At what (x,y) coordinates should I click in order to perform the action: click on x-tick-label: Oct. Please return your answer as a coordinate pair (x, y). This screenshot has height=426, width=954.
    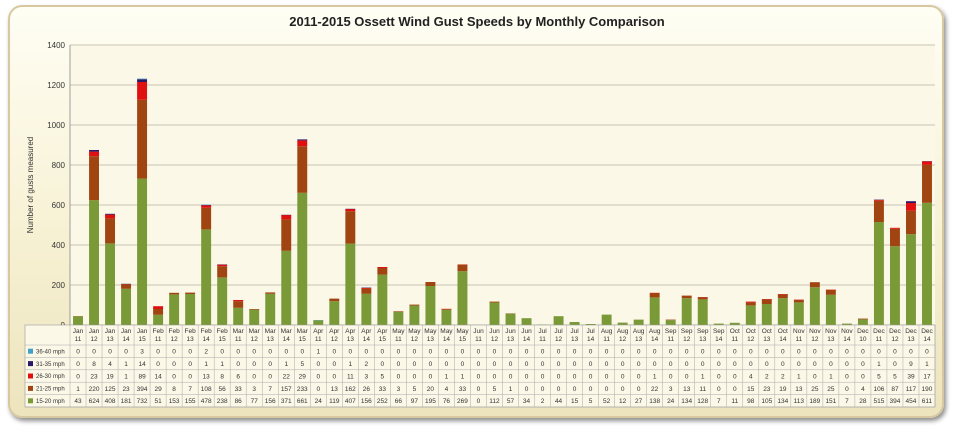
    Looking at the image, I should click on (751, 331).